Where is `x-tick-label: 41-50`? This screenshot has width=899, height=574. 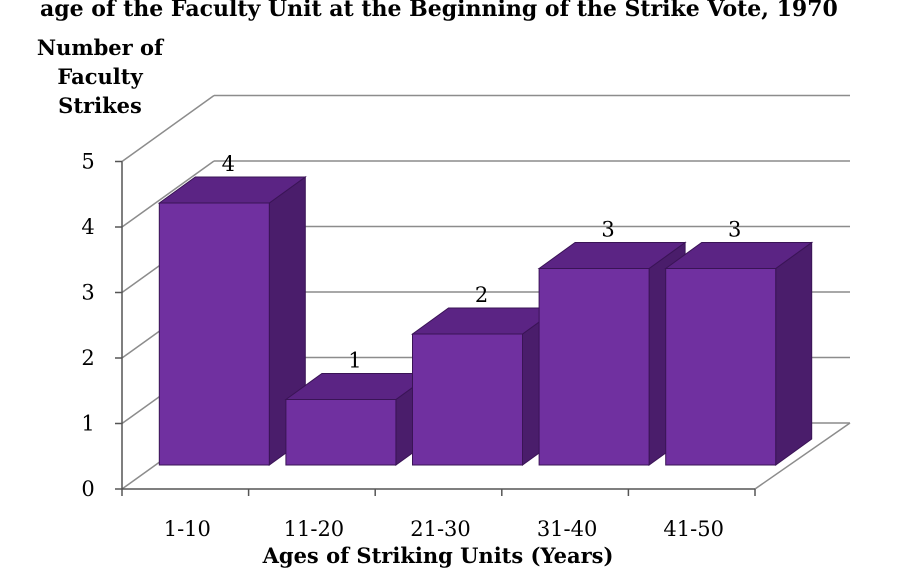 x-tick-label: 41-50 is located at coordinates (693, 529).